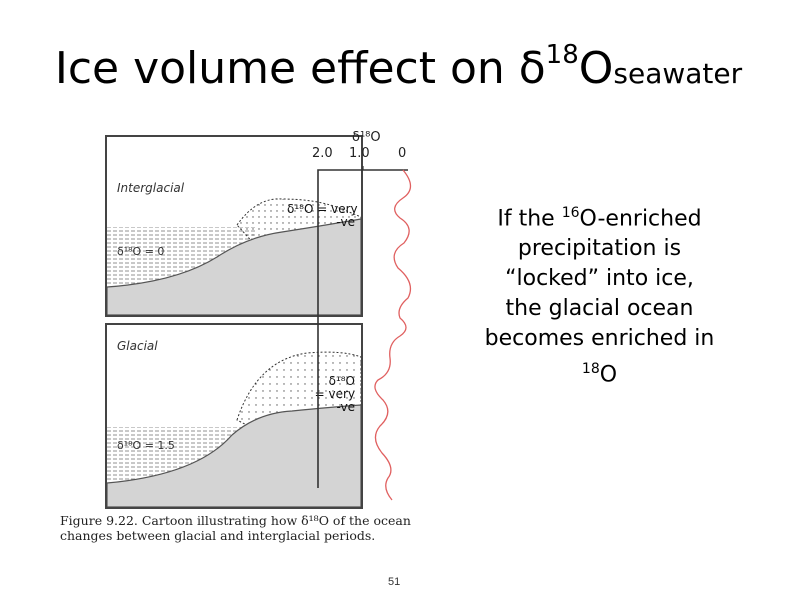 Image resolution: width=797 pixels, height=598 pixels. Describe the element at coordinates (359, 153) in the screenshot. I see `axis-tick-1: 1.0` at that location.